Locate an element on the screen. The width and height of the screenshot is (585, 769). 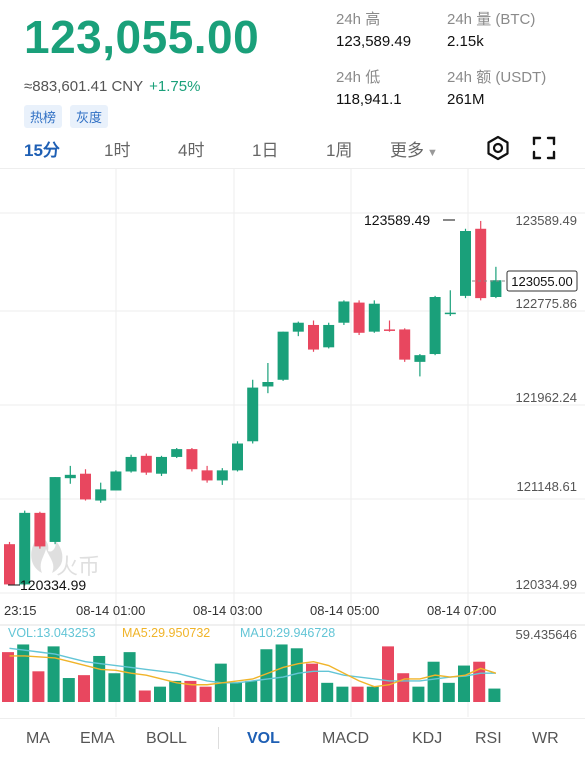
tag-grayscale: 灰度 is located at coordinates (89, 116).